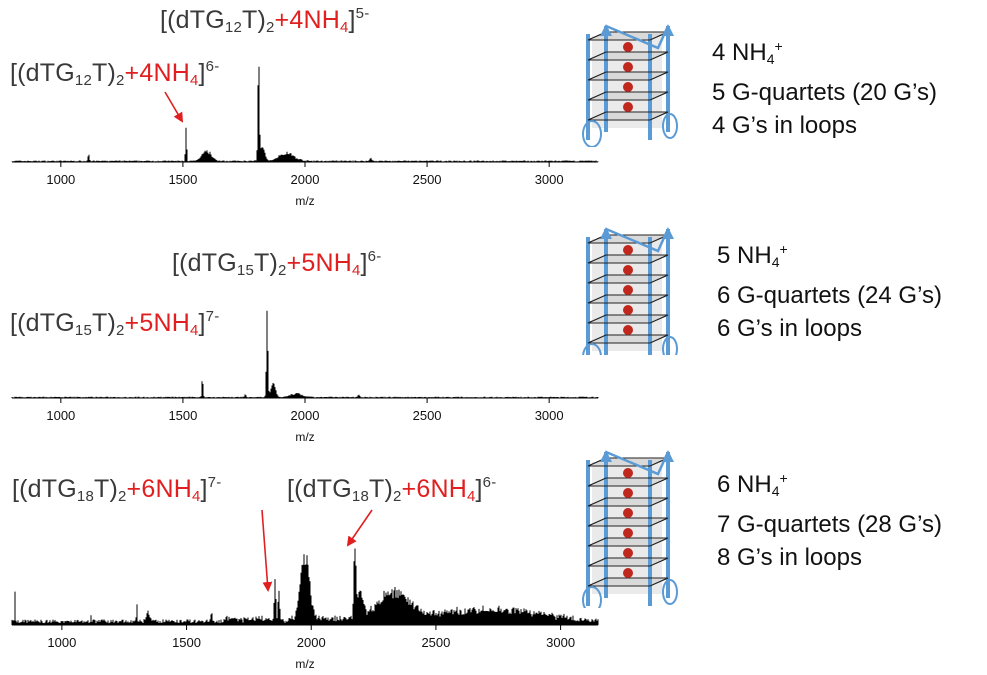  I want to click on peak-label-middle-7minus: [(dTG15T)2+5NH4]7-, so click(115, 323).